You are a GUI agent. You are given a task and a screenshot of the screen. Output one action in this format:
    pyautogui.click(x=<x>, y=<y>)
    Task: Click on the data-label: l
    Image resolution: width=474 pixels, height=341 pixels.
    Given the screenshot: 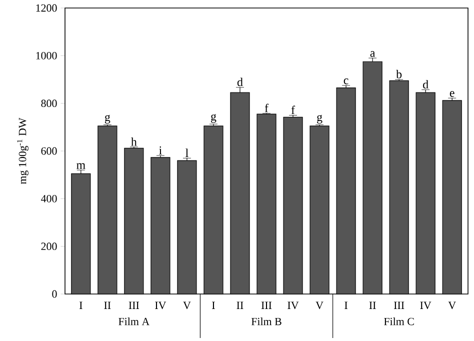 What is the action you would take?
    pyautogui.click(x=187, y=152)
    